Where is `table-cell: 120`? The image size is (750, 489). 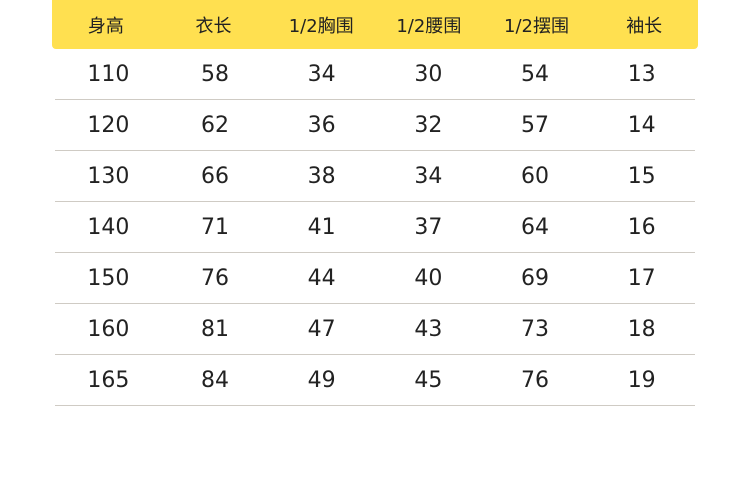
table-cell: 120 is located at coordinates (108, 125).